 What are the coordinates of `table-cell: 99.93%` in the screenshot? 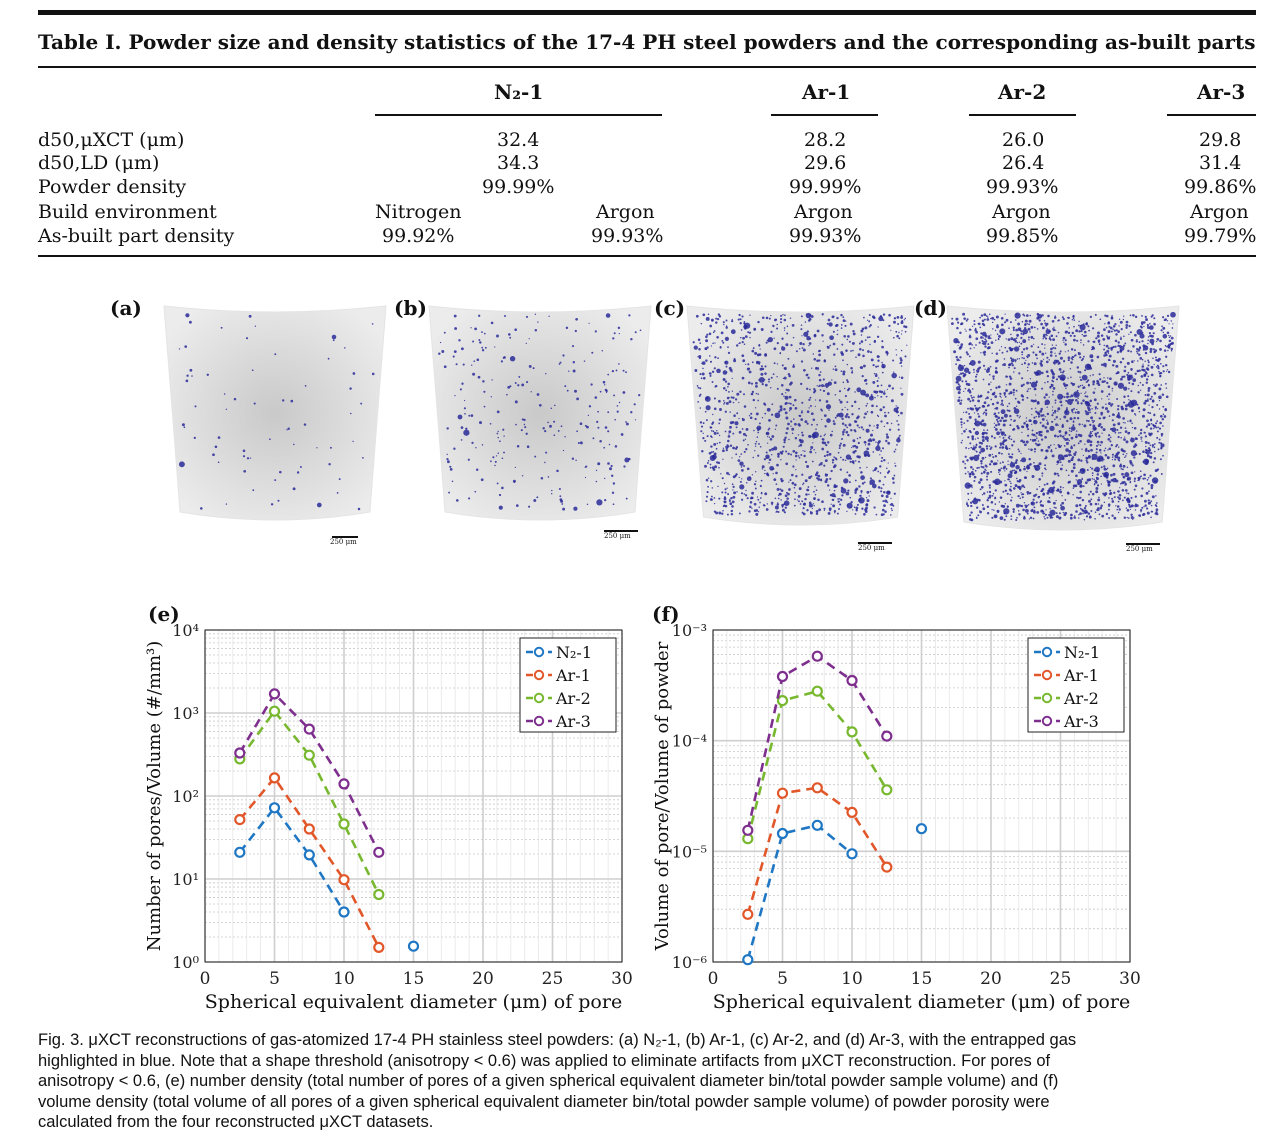 It's located at (627, 236).